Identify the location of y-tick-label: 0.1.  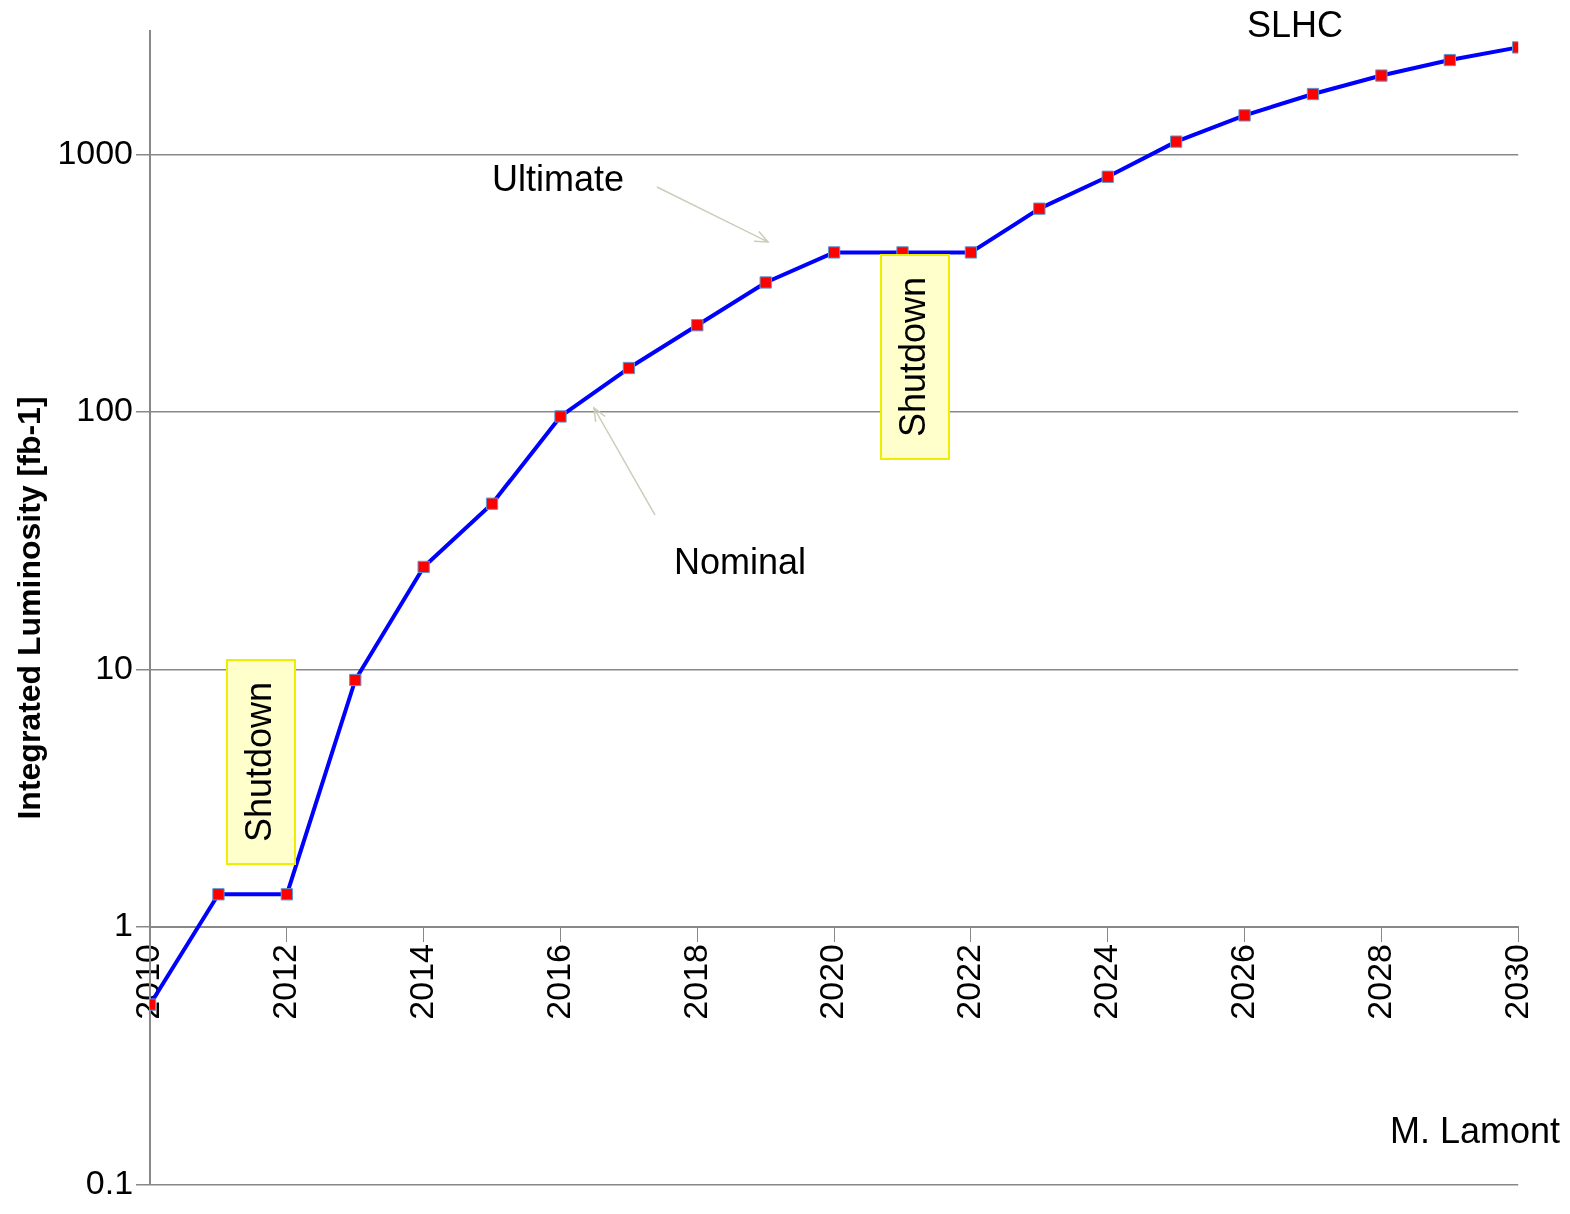
(109, 1181).